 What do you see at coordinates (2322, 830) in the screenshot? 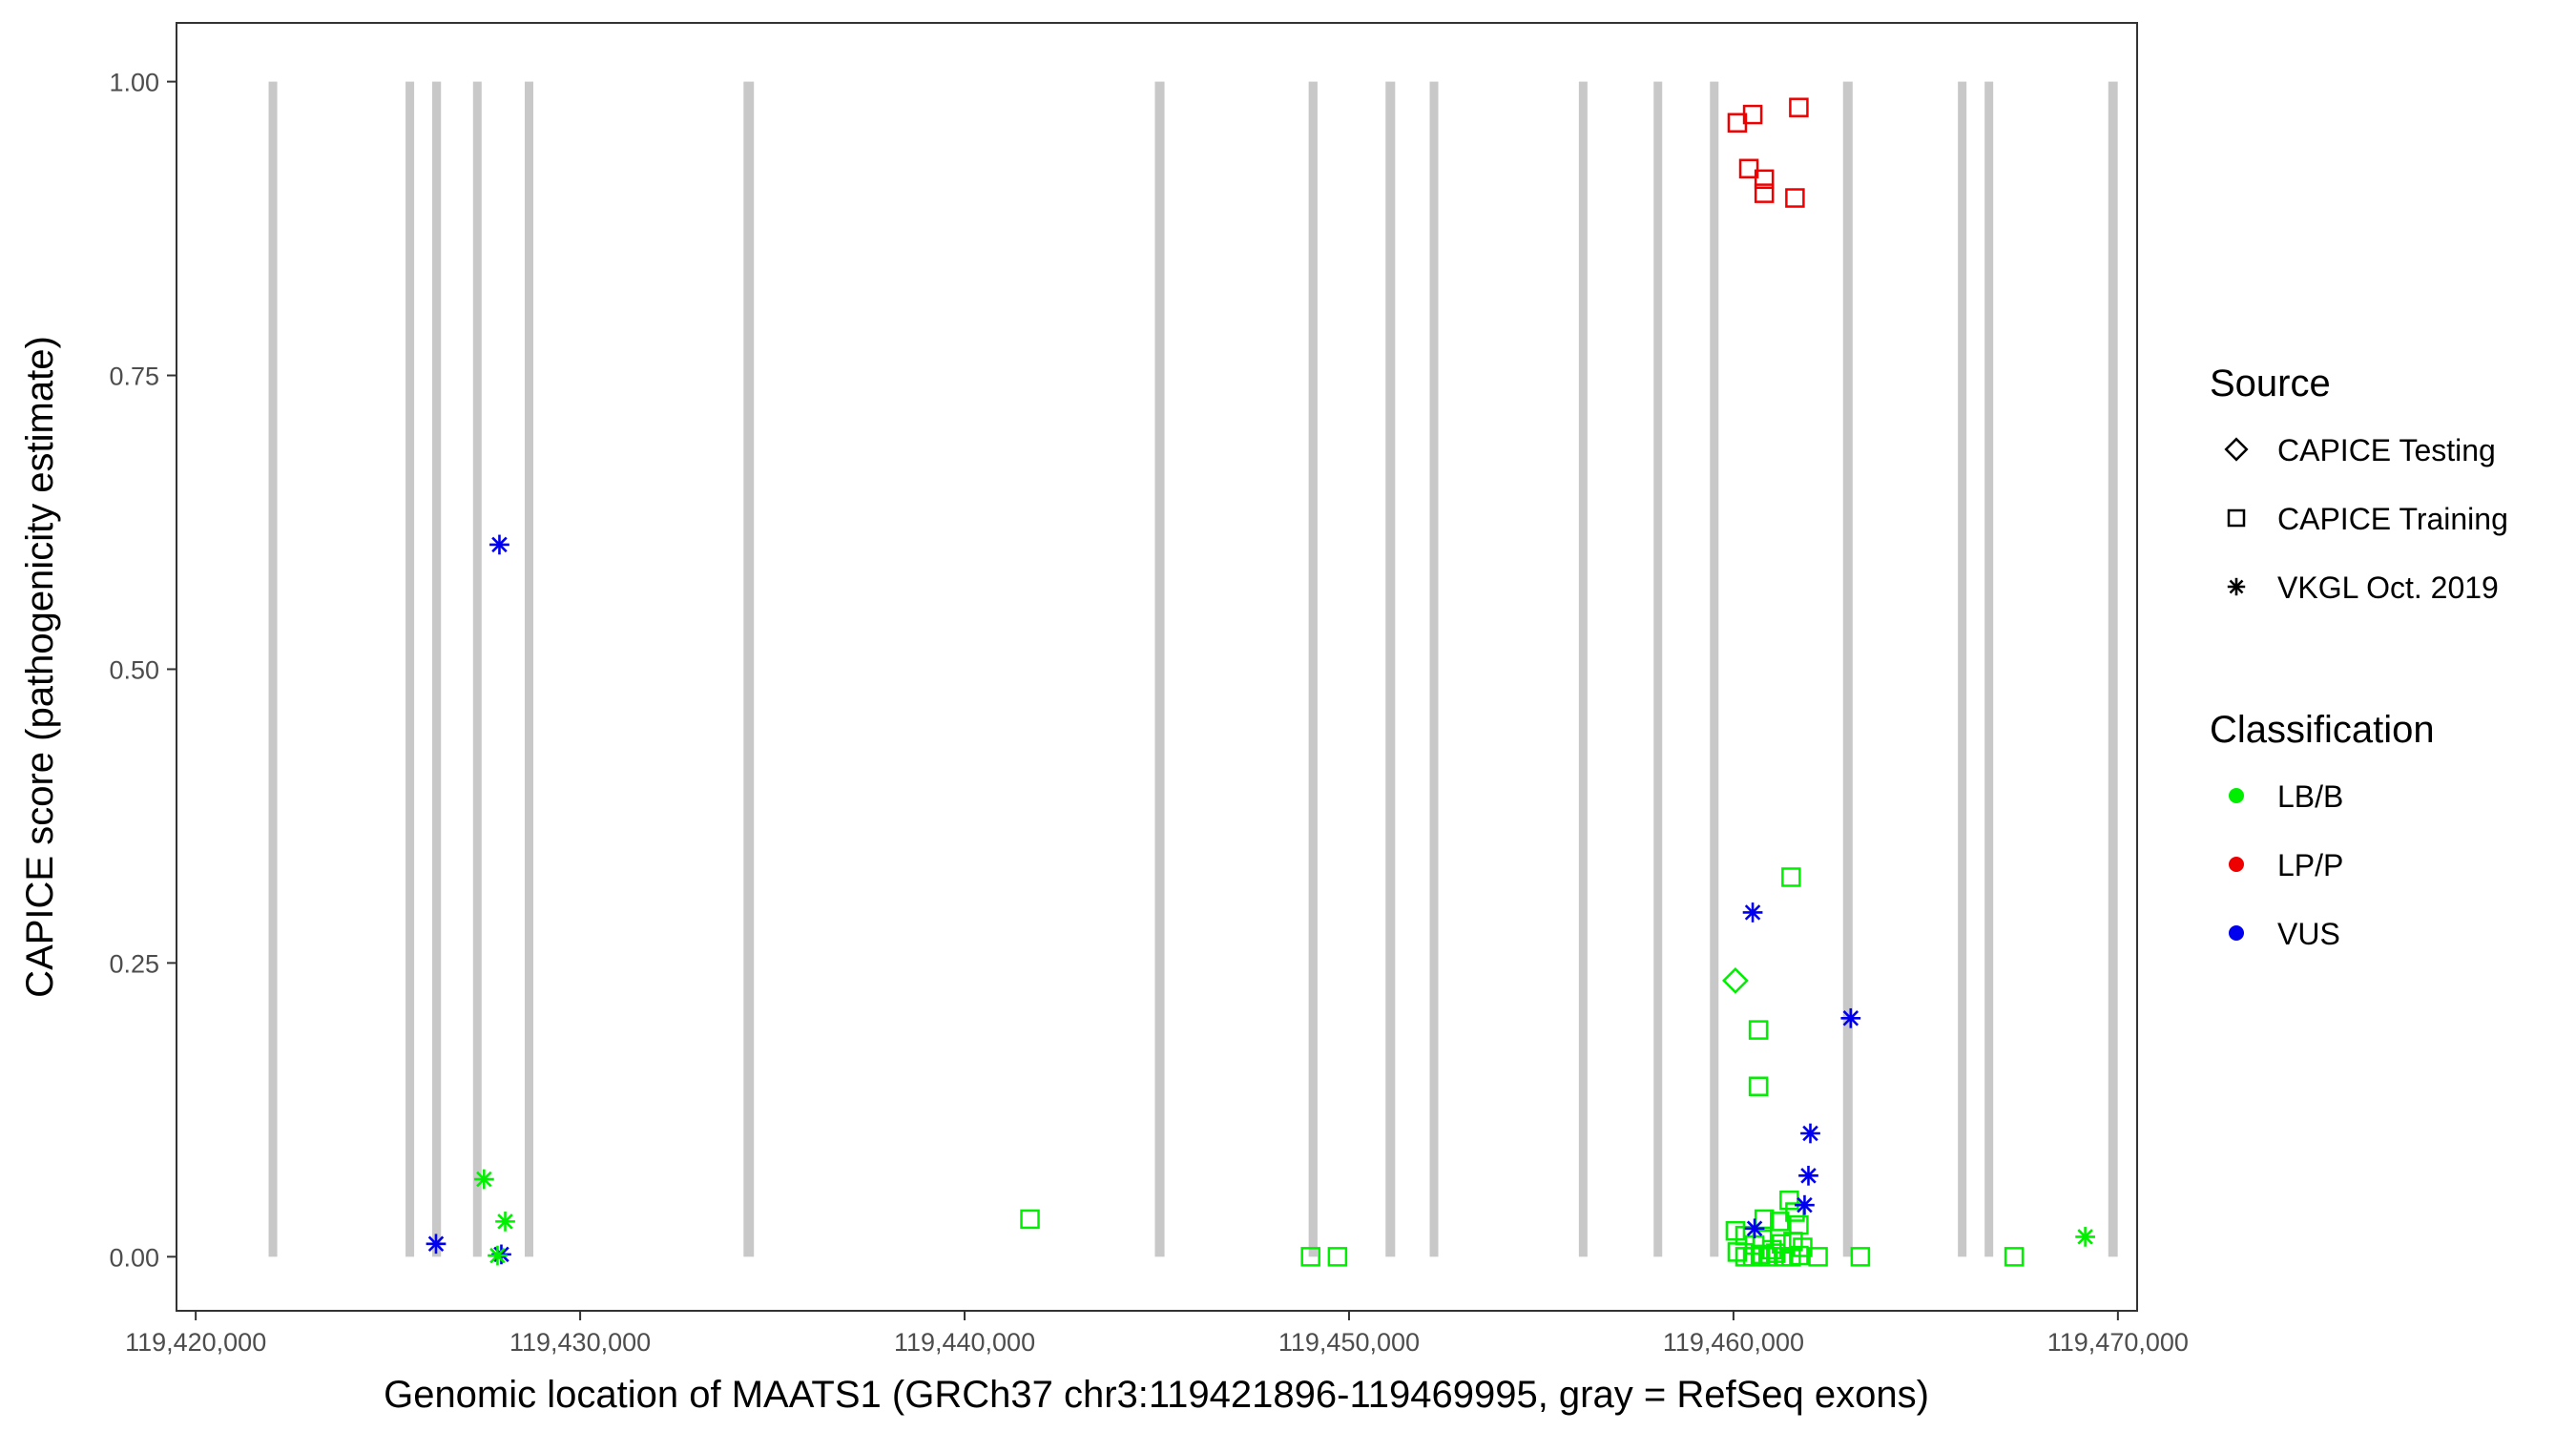
I see `legend-classification: Classification LB/B LP/P VUS` at bounding box center [2322, 830].